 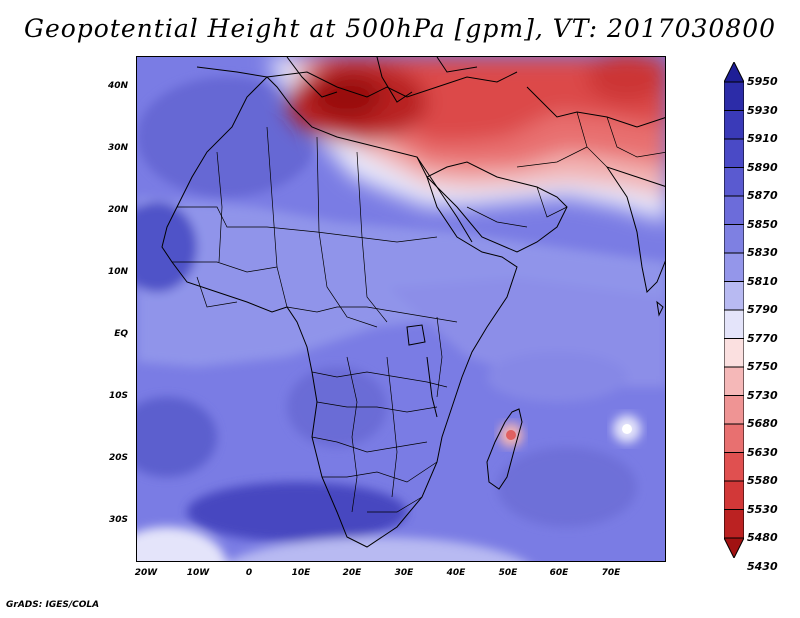 What do you see at coordinates (352, 573) in the screenshot?
I see `lon-label: 20E` at bounding box center [352, 573].